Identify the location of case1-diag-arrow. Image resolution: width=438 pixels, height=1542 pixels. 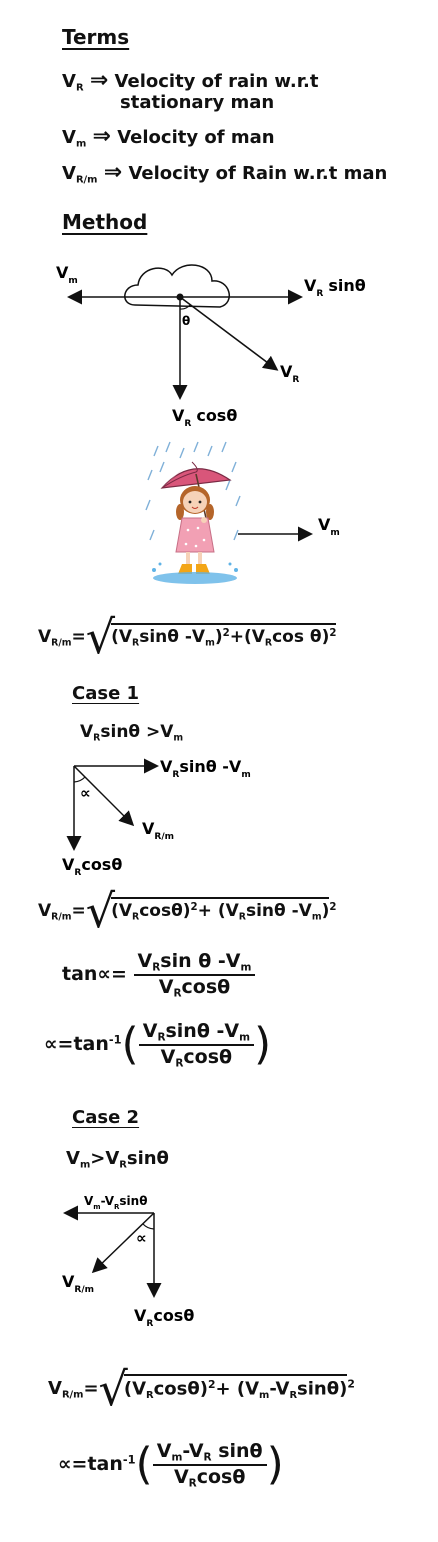
(104, 796).